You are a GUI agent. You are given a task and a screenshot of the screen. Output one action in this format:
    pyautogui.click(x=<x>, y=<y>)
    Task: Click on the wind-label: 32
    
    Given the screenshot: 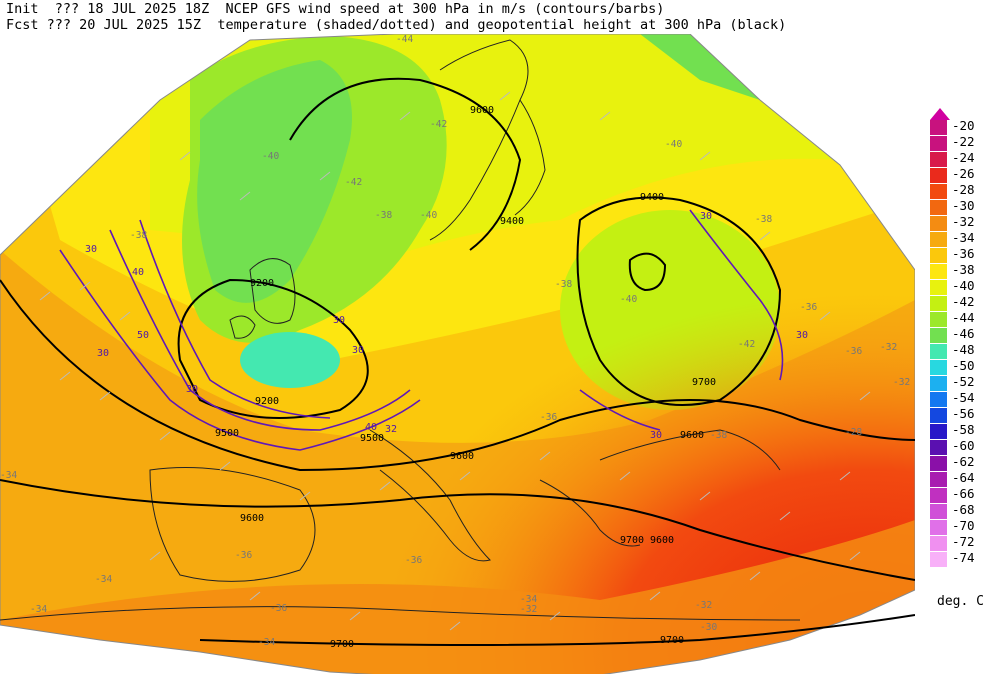 What is the action you would take?
    pyautogui.click(x=391, y=429)
    